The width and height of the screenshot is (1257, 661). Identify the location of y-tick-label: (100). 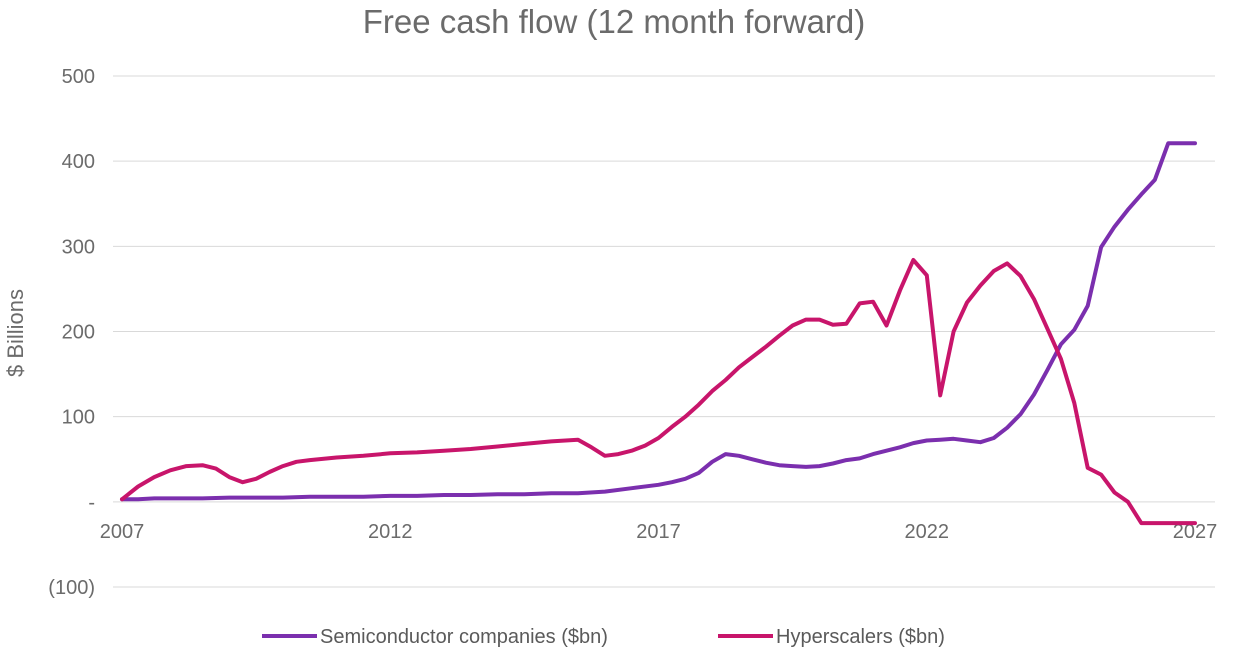
(71, 588).